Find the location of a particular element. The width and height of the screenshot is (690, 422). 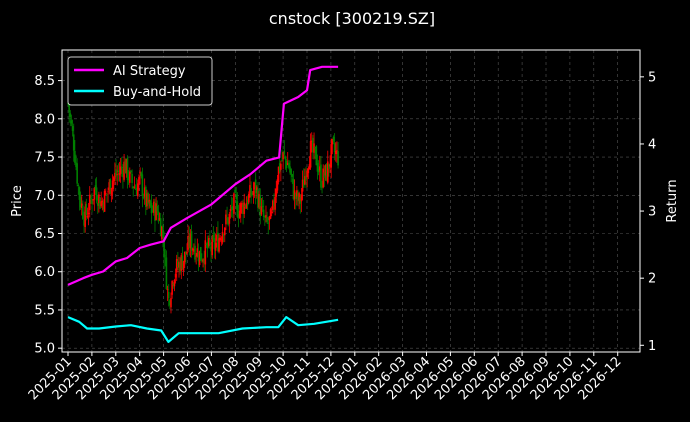

y-left-tick-label: 7.0 is located at coordinates (44, 196).